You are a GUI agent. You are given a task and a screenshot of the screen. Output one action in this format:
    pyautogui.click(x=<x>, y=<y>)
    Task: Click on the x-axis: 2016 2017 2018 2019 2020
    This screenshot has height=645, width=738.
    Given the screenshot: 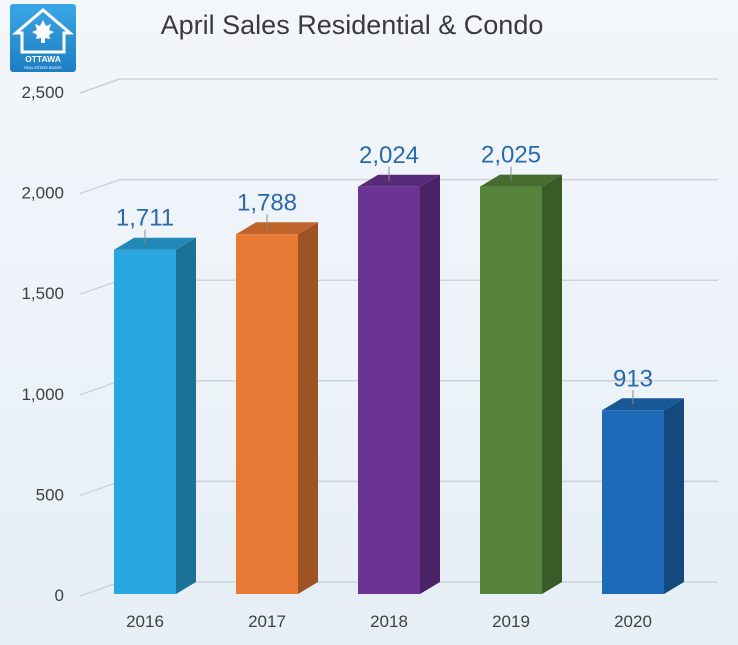 What is the action you would take?
    pyautogui.click(x=389, y=621)
    